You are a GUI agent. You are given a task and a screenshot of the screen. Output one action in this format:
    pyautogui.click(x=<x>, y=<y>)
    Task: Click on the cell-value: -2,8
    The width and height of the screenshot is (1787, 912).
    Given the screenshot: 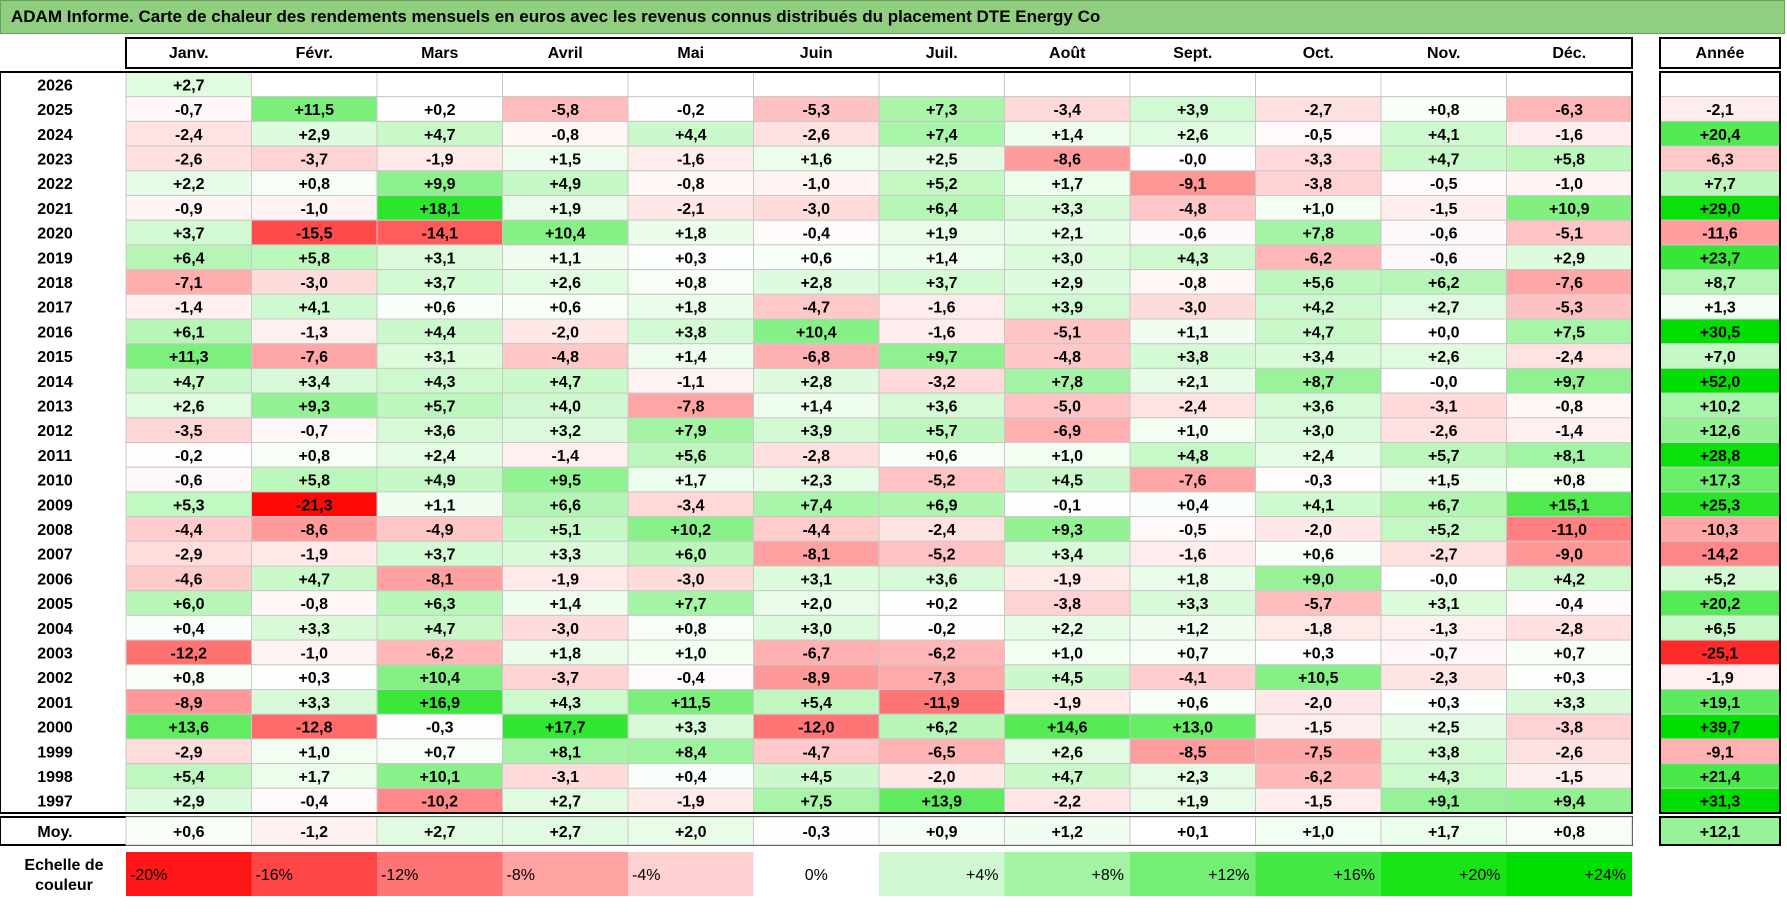 What is the action you would take?
    pyautogui.click(x=1569, y=629)
    